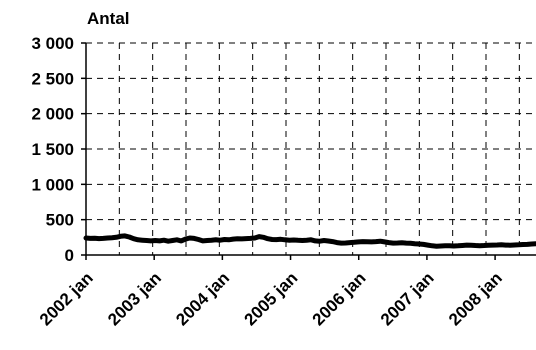  I want to click on y-axis-ticks: 0 500 1 000 1 500 2 000 2 500 3 000, so click(52, 149).